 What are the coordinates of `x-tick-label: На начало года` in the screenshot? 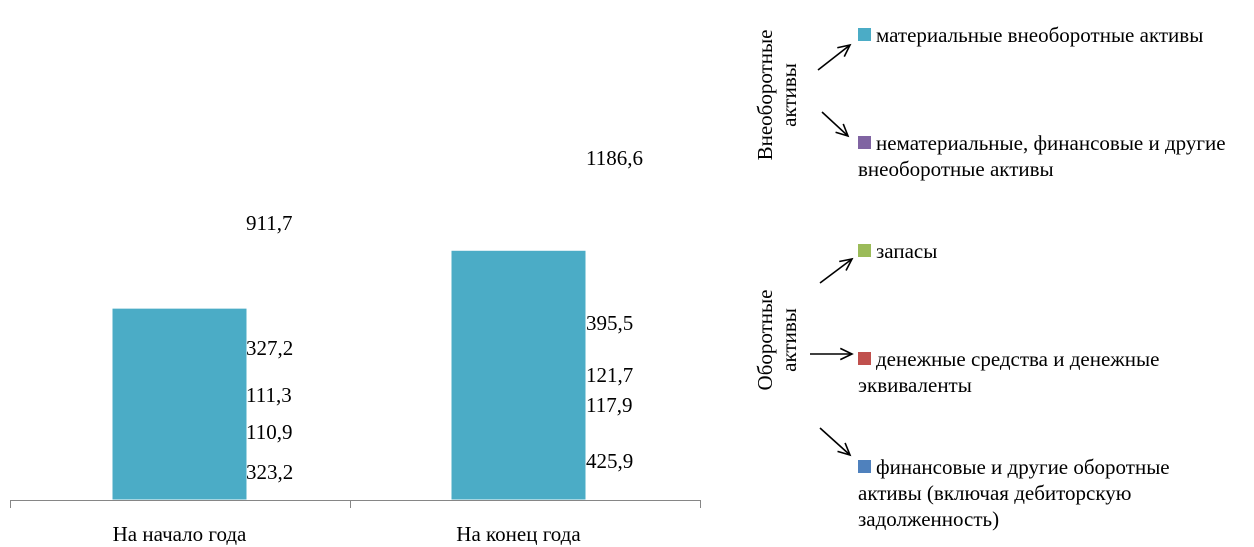 It's located at (180, 534).